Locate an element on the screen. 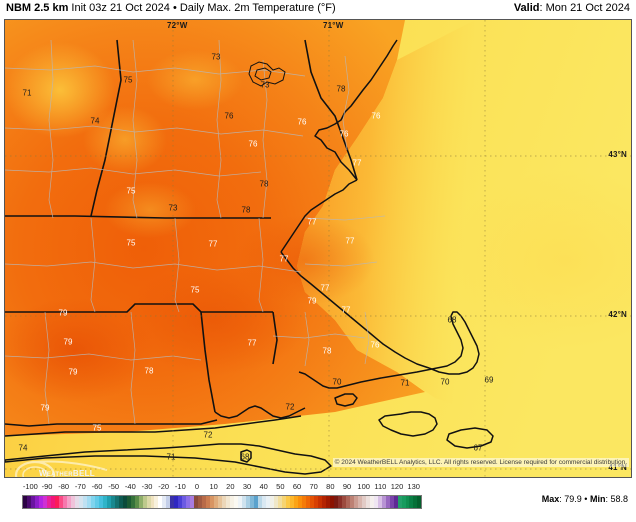 The width and height of the screenshot is (636, 522). lat-label-43n: 43°N is located at coordinates (617, 154).